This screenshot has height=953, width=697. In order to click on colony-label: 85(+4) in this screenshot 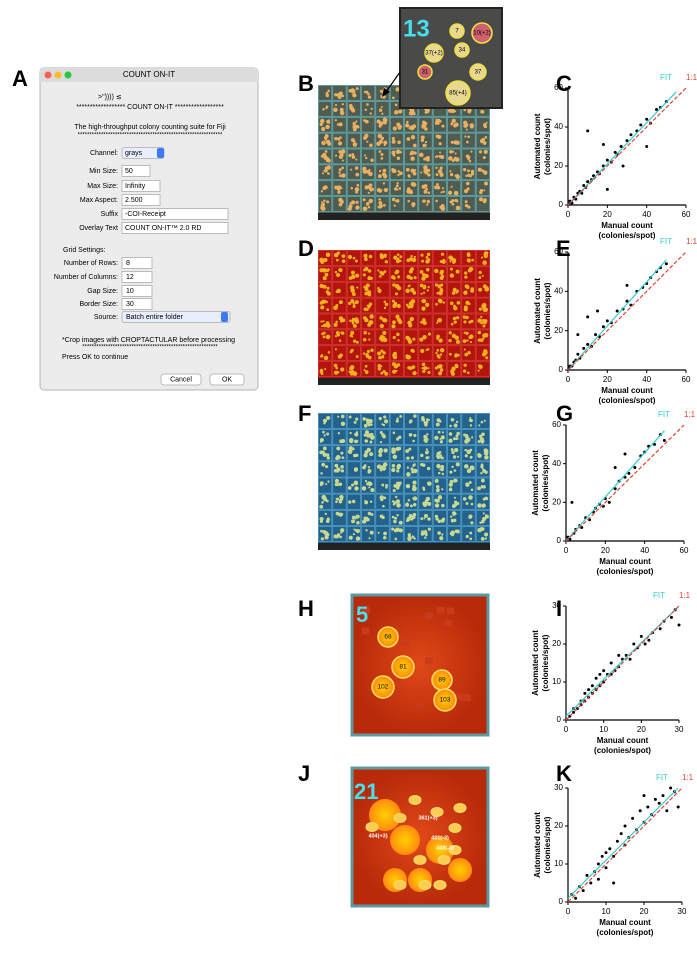, I will do `click(458, 94)`.